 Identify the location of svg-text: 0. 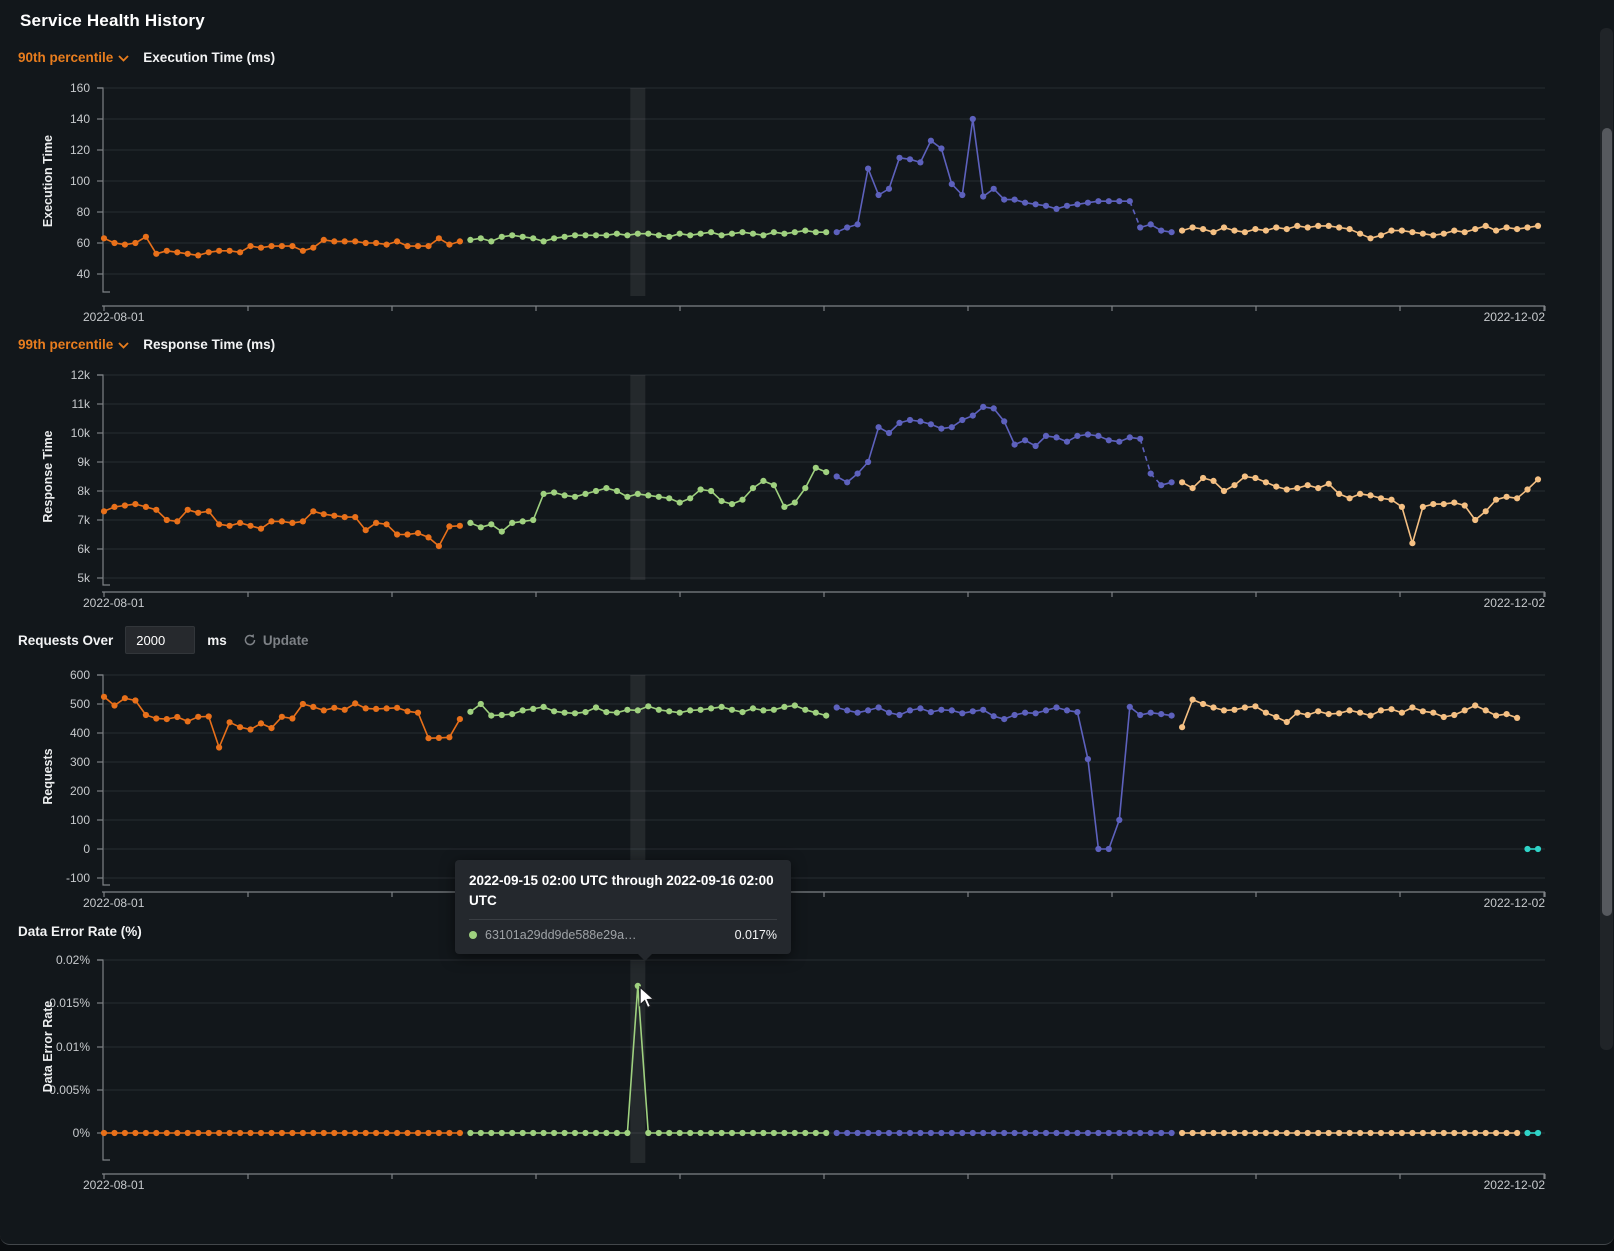
(86, 849).